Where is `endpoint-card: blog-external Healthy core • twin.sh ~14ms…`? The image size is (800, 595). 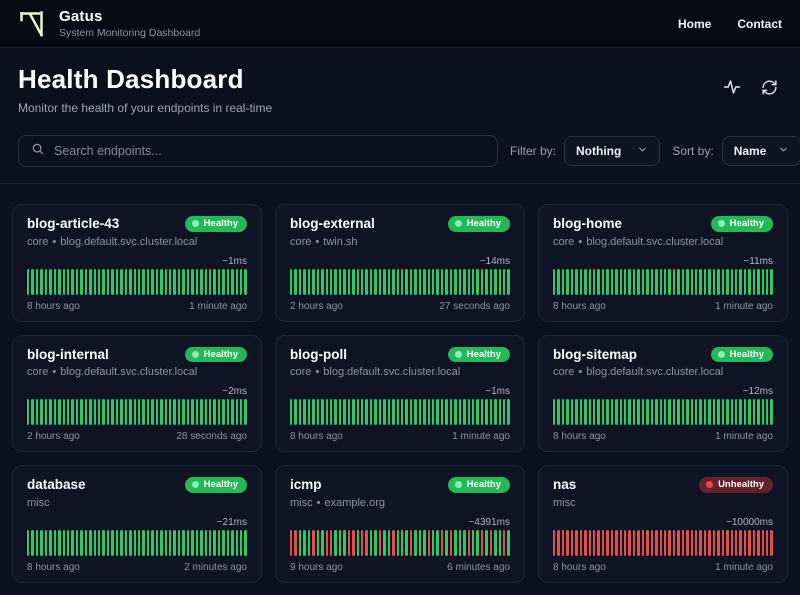 endpoint-card: blog-external Healthy core • twin.sh ~14ms… is located at coordinates (400, 263).